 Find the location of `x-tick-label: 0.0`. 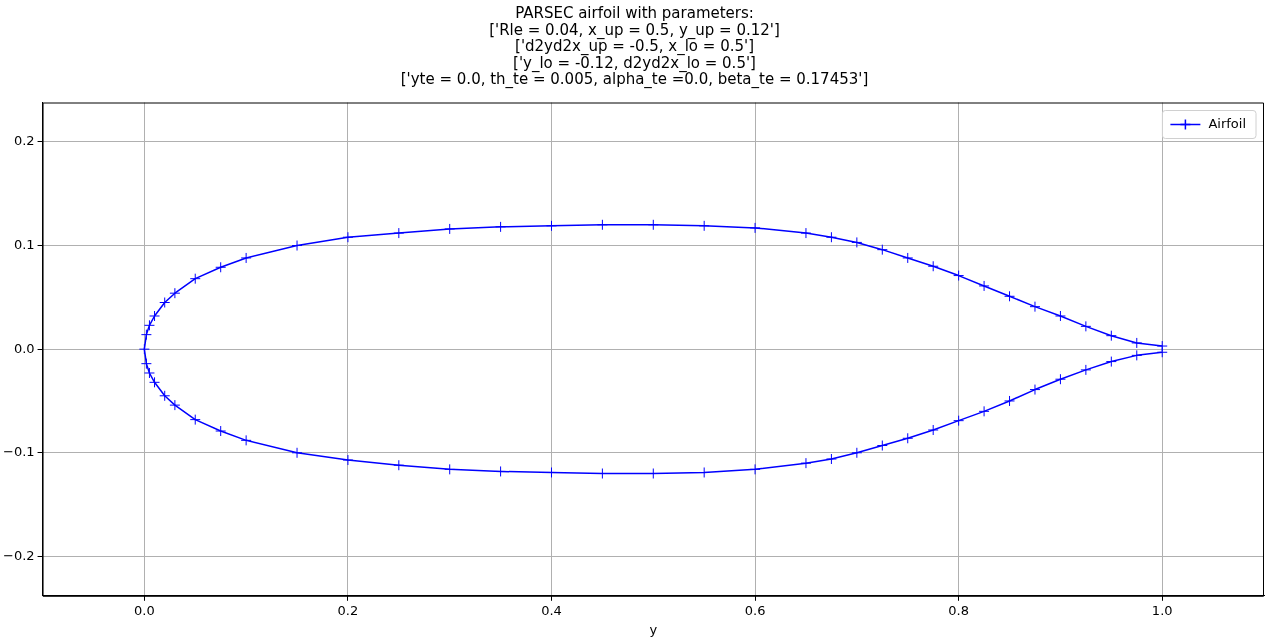

x-tick-label: 0.0 is located at coordinates (144, 610).